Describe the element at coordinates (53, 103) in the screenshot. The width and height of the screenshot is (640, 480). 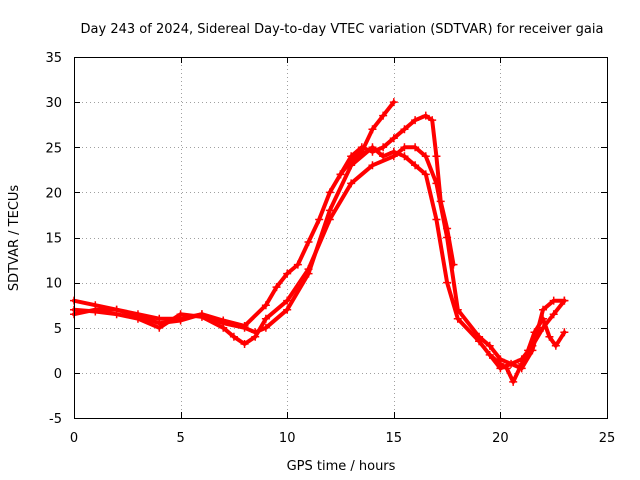
I see `y-tick-label: 30` at that location.